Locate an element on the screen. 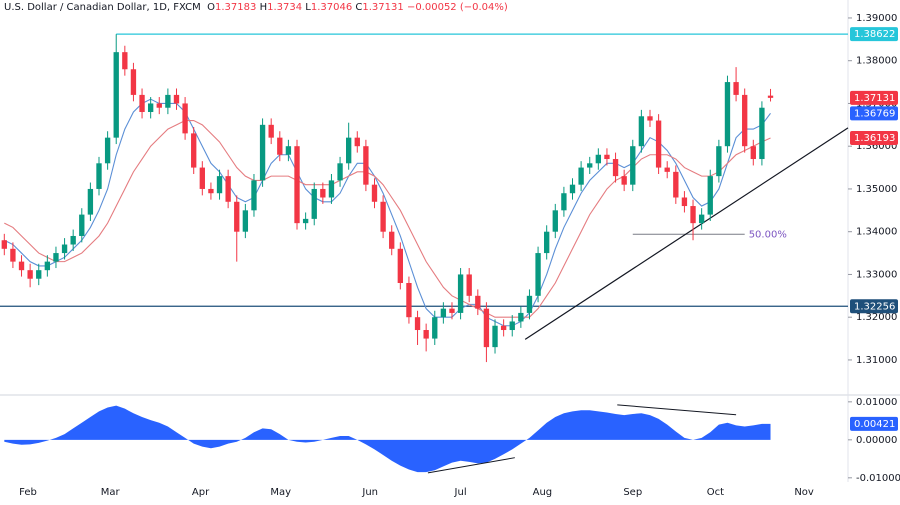  x-tick-label: May is located at coordinates (280, 492).